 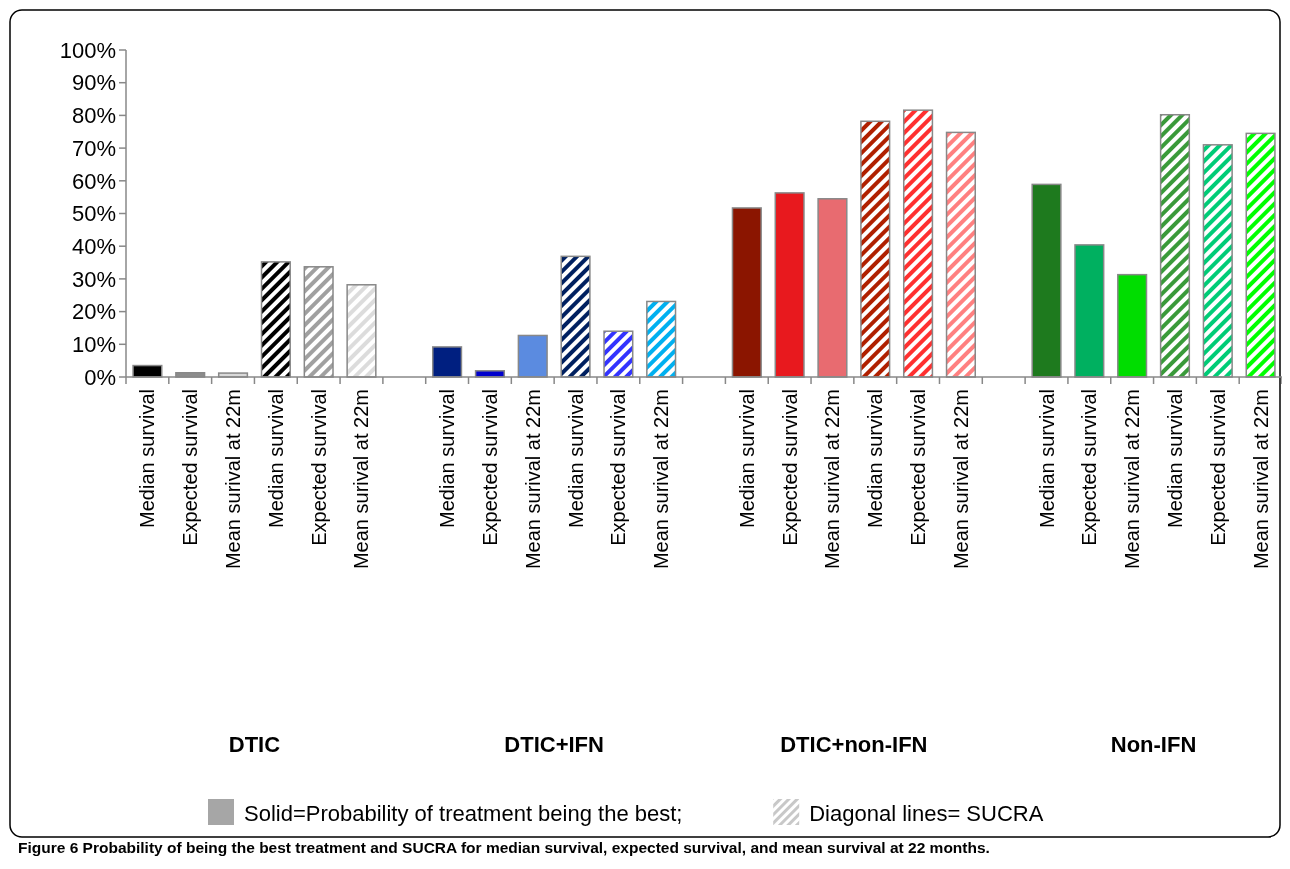 What do you see at coordinates (93, 214) in the screenshot?
I see `y-tick-label: 50%` at bounding box center [93, 214].